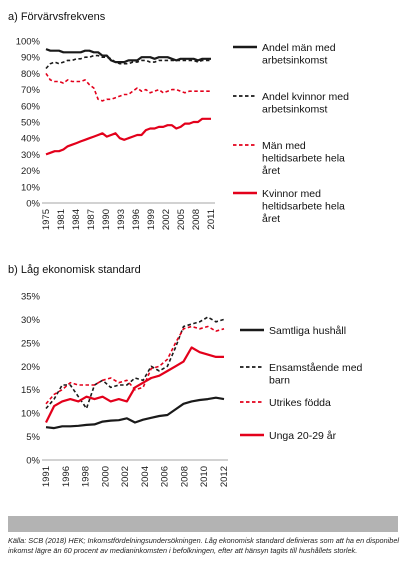 The height and width of the screenshot is (568, 406). Describe the element at coordinates (76, 219) in the screenshot. I see `x-tick-label: 1984` at that location.